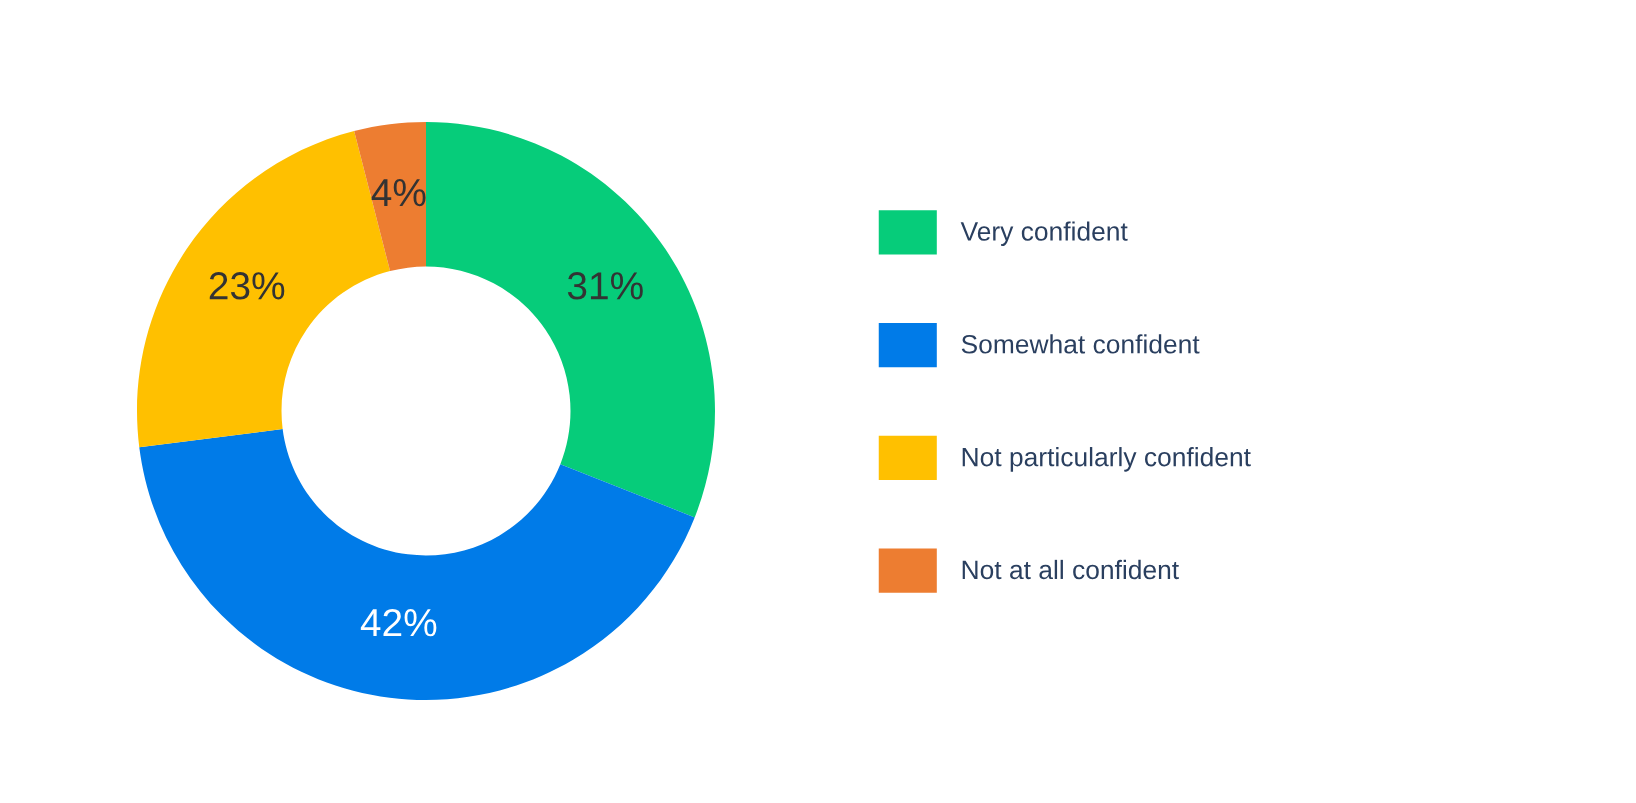  Describe the element at coordinates (605, 286) in the screenshot. I see `data-label: 31%` at that location.